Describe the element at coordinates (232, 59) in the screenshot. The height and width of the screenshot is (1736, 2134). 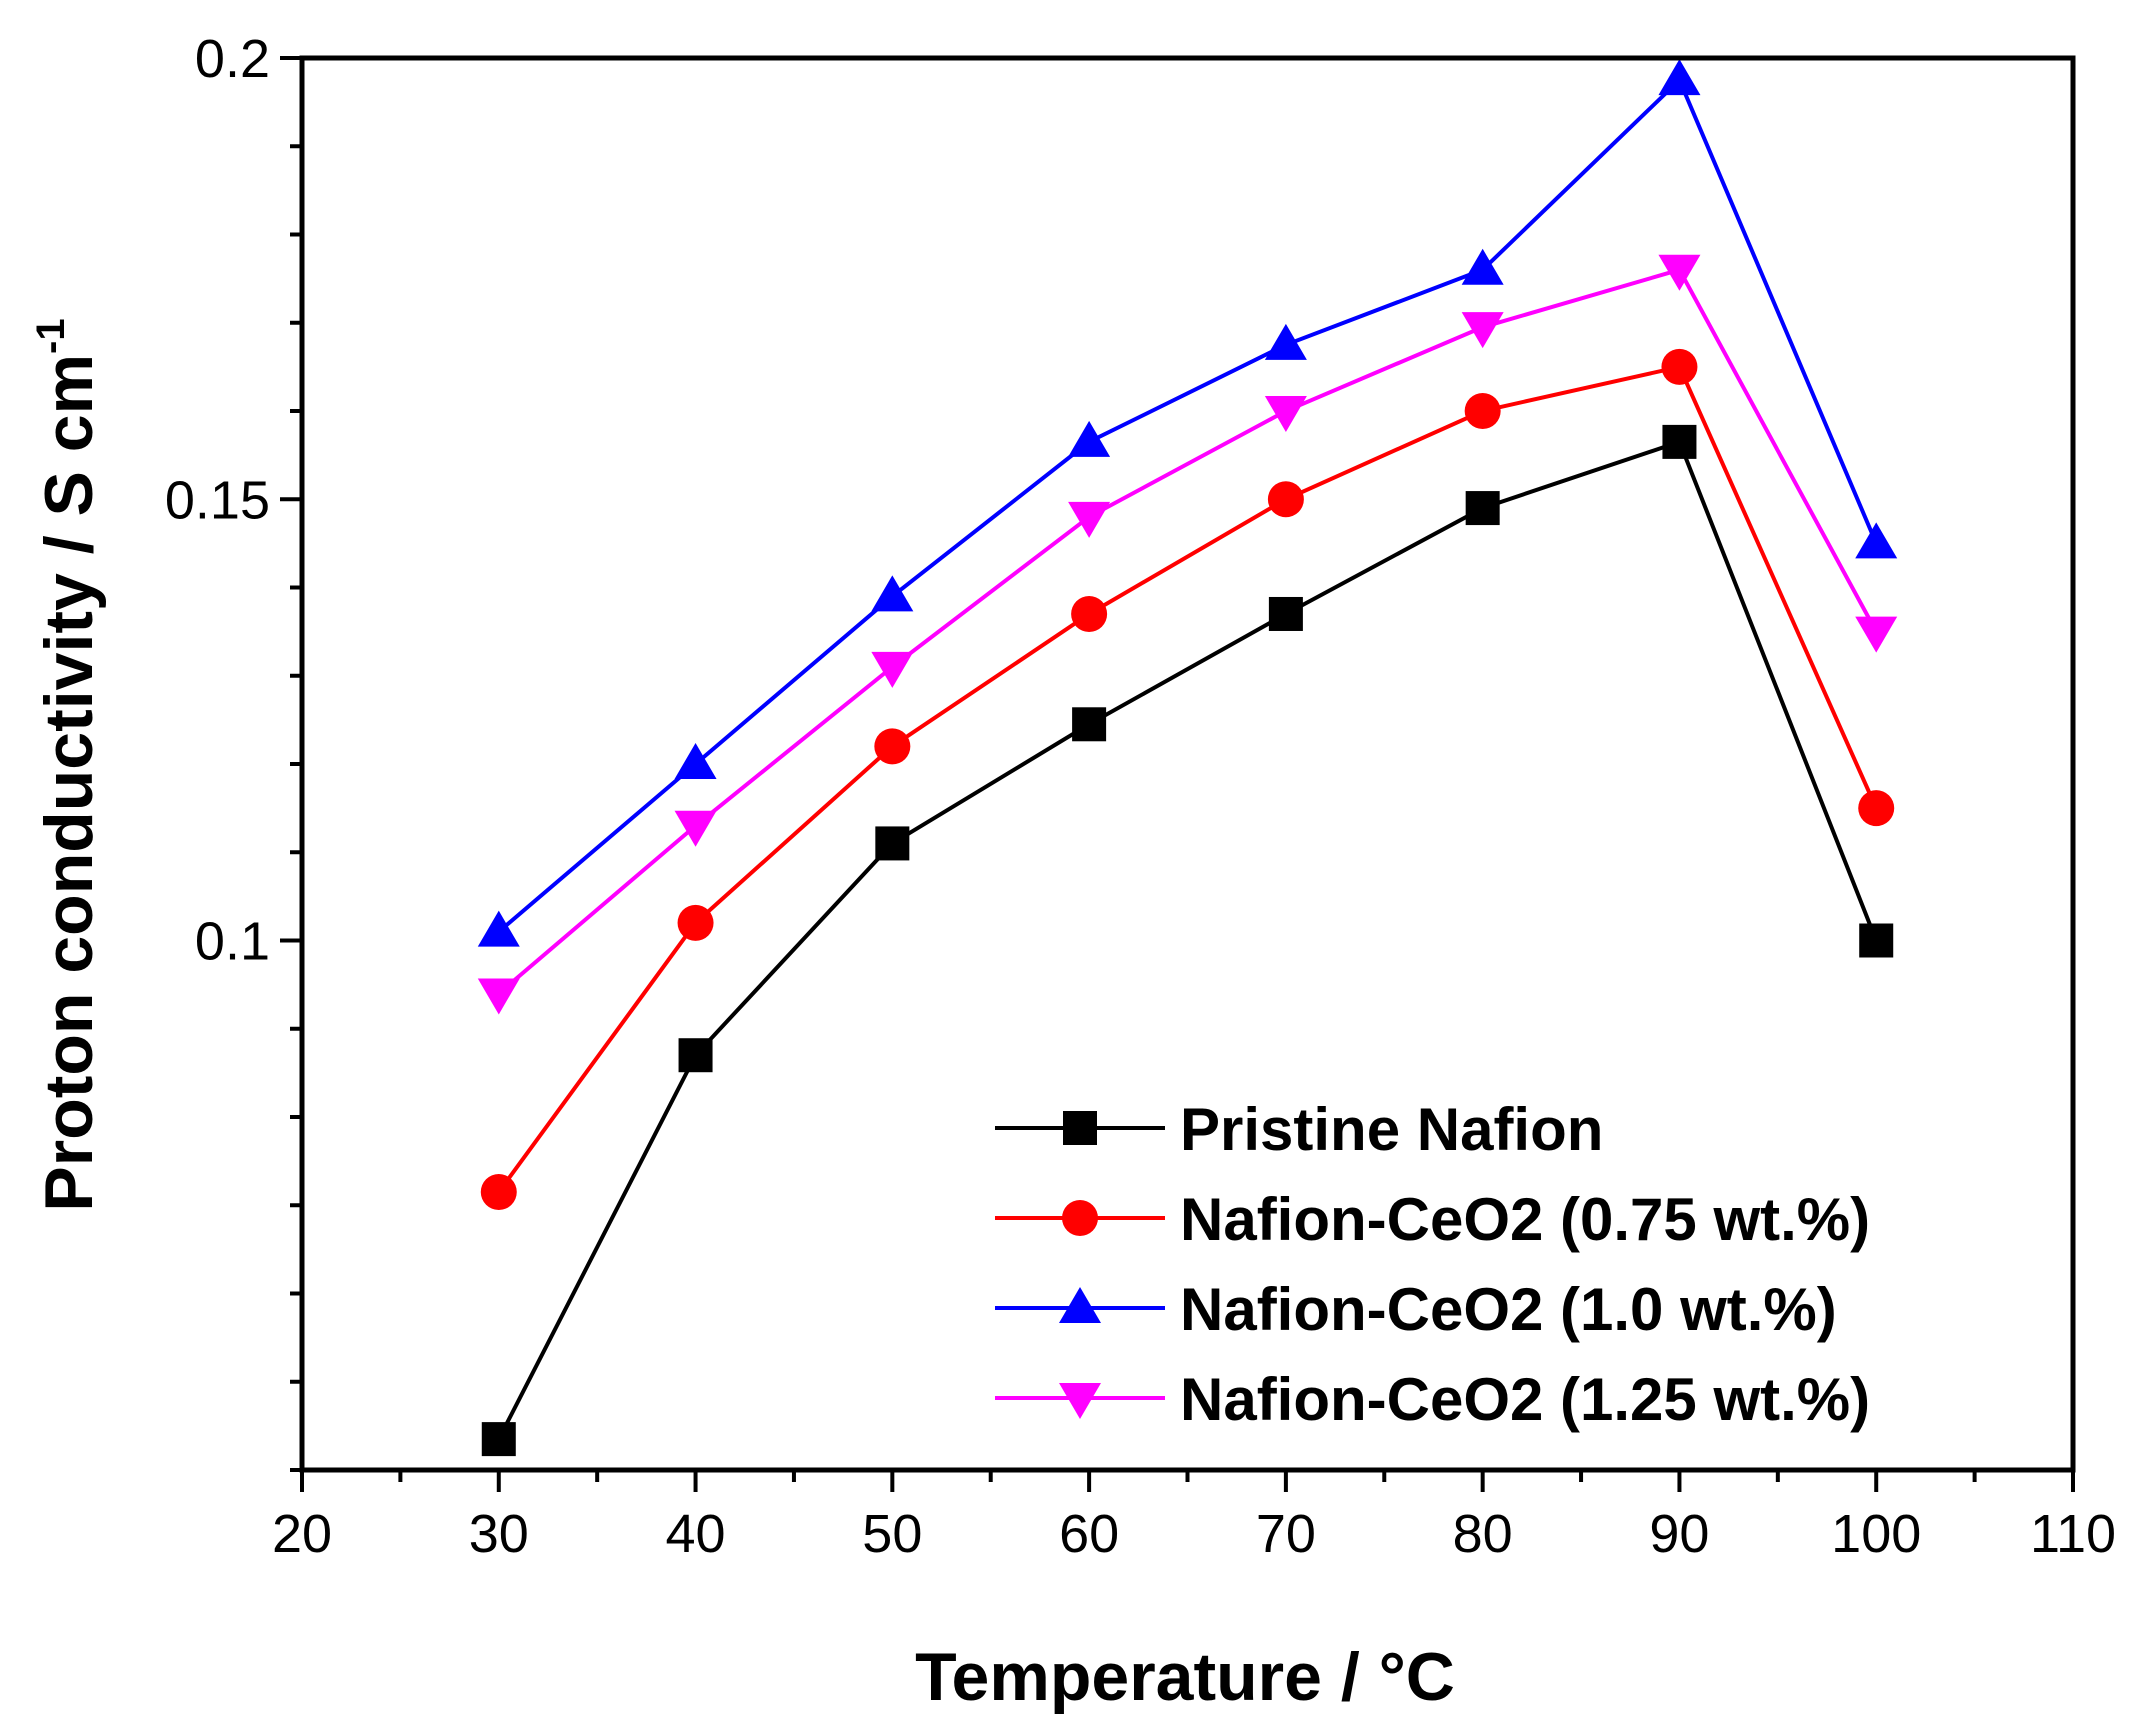
I see `y-tick-label-2: 0.2` at that location.